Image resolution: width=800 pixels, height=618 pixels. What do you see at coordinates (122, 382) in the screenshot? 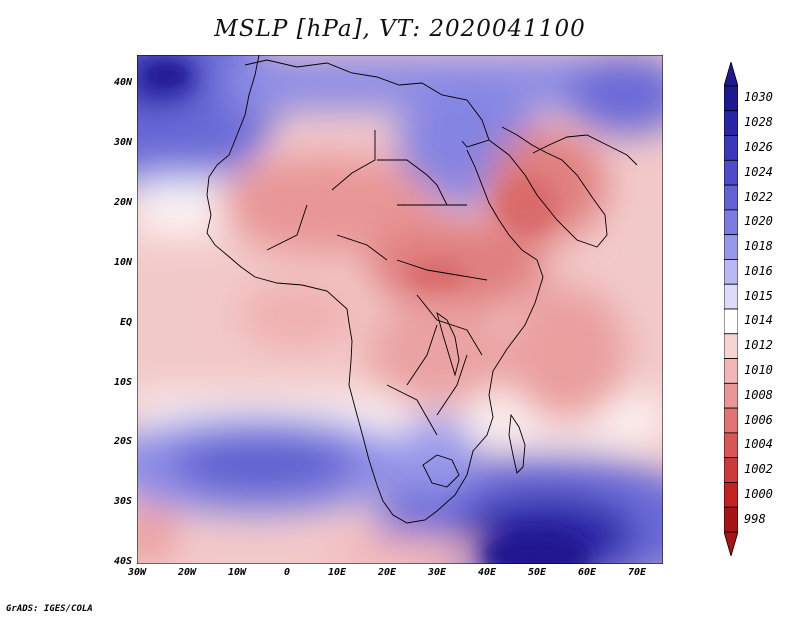
I see `lat-label-10s: 10S` at bounding box center [122, 382].